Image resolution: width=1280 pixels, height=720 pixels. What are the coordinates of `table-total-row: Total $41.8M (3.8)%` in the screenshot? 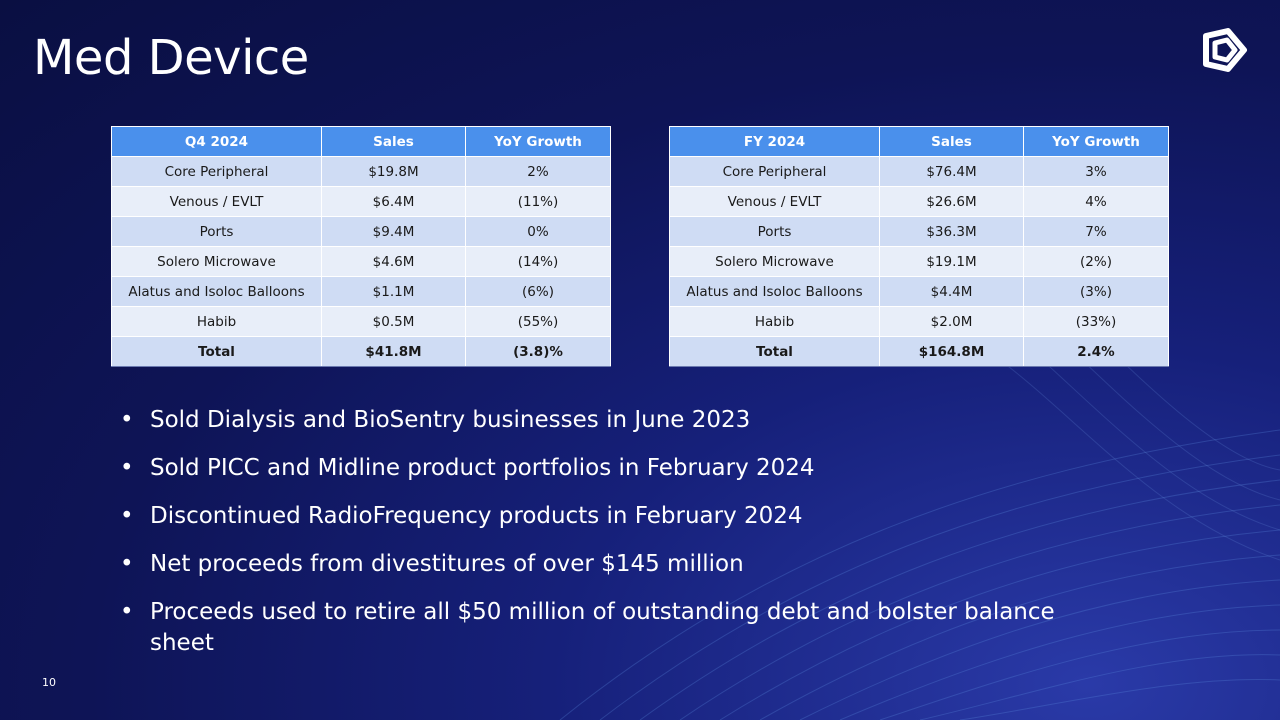 It's located at (361, 351).